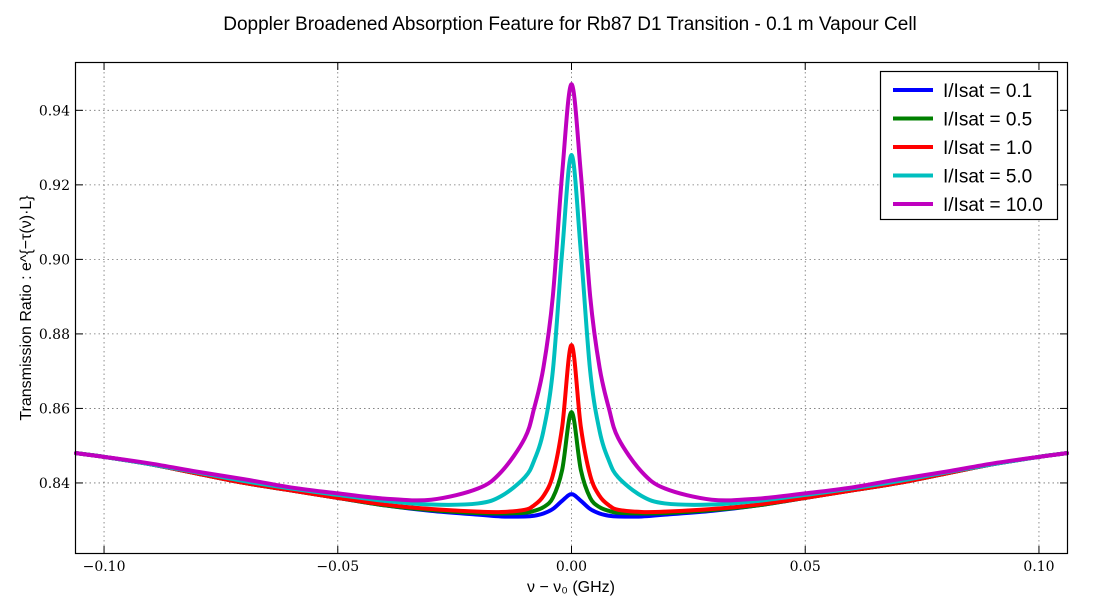 The height and width of the screenshot is (615, 1101). Describe the element at coordinates (26, 308) in the screenshot. I see `y-axis-label: Transmission Ratio : e^{−τ(ν)·L}` at that location.